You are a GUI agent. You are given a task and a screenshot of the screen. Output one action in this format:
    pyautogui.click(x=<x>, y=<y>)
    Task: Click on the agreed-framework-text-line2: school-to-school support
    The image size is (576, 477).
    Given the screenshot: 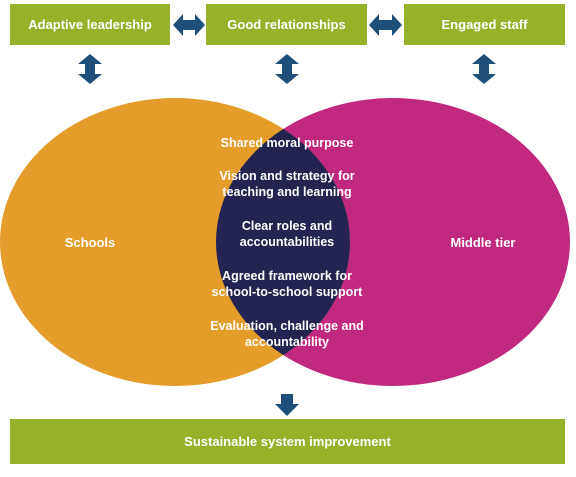 What is the action you would take?
    pyautogui.click(x=288, y=292)
    